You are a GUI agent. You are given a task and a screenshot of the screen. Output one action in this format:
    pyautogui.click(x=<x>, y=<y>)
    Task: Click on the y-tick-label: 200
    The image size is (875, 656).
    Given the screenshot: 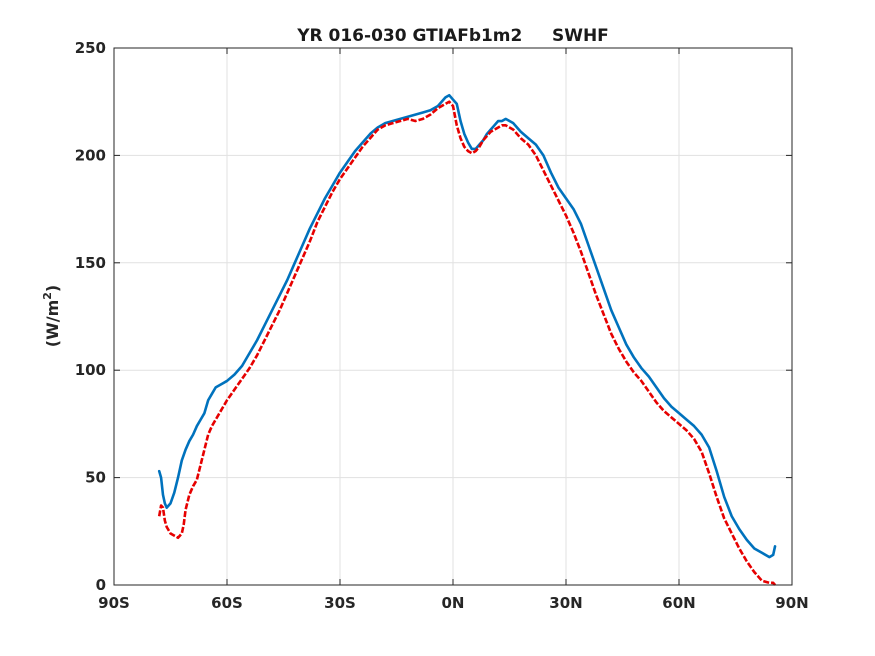 What is the action you would take?
    pyautogui.click(x=90, y=155)
    